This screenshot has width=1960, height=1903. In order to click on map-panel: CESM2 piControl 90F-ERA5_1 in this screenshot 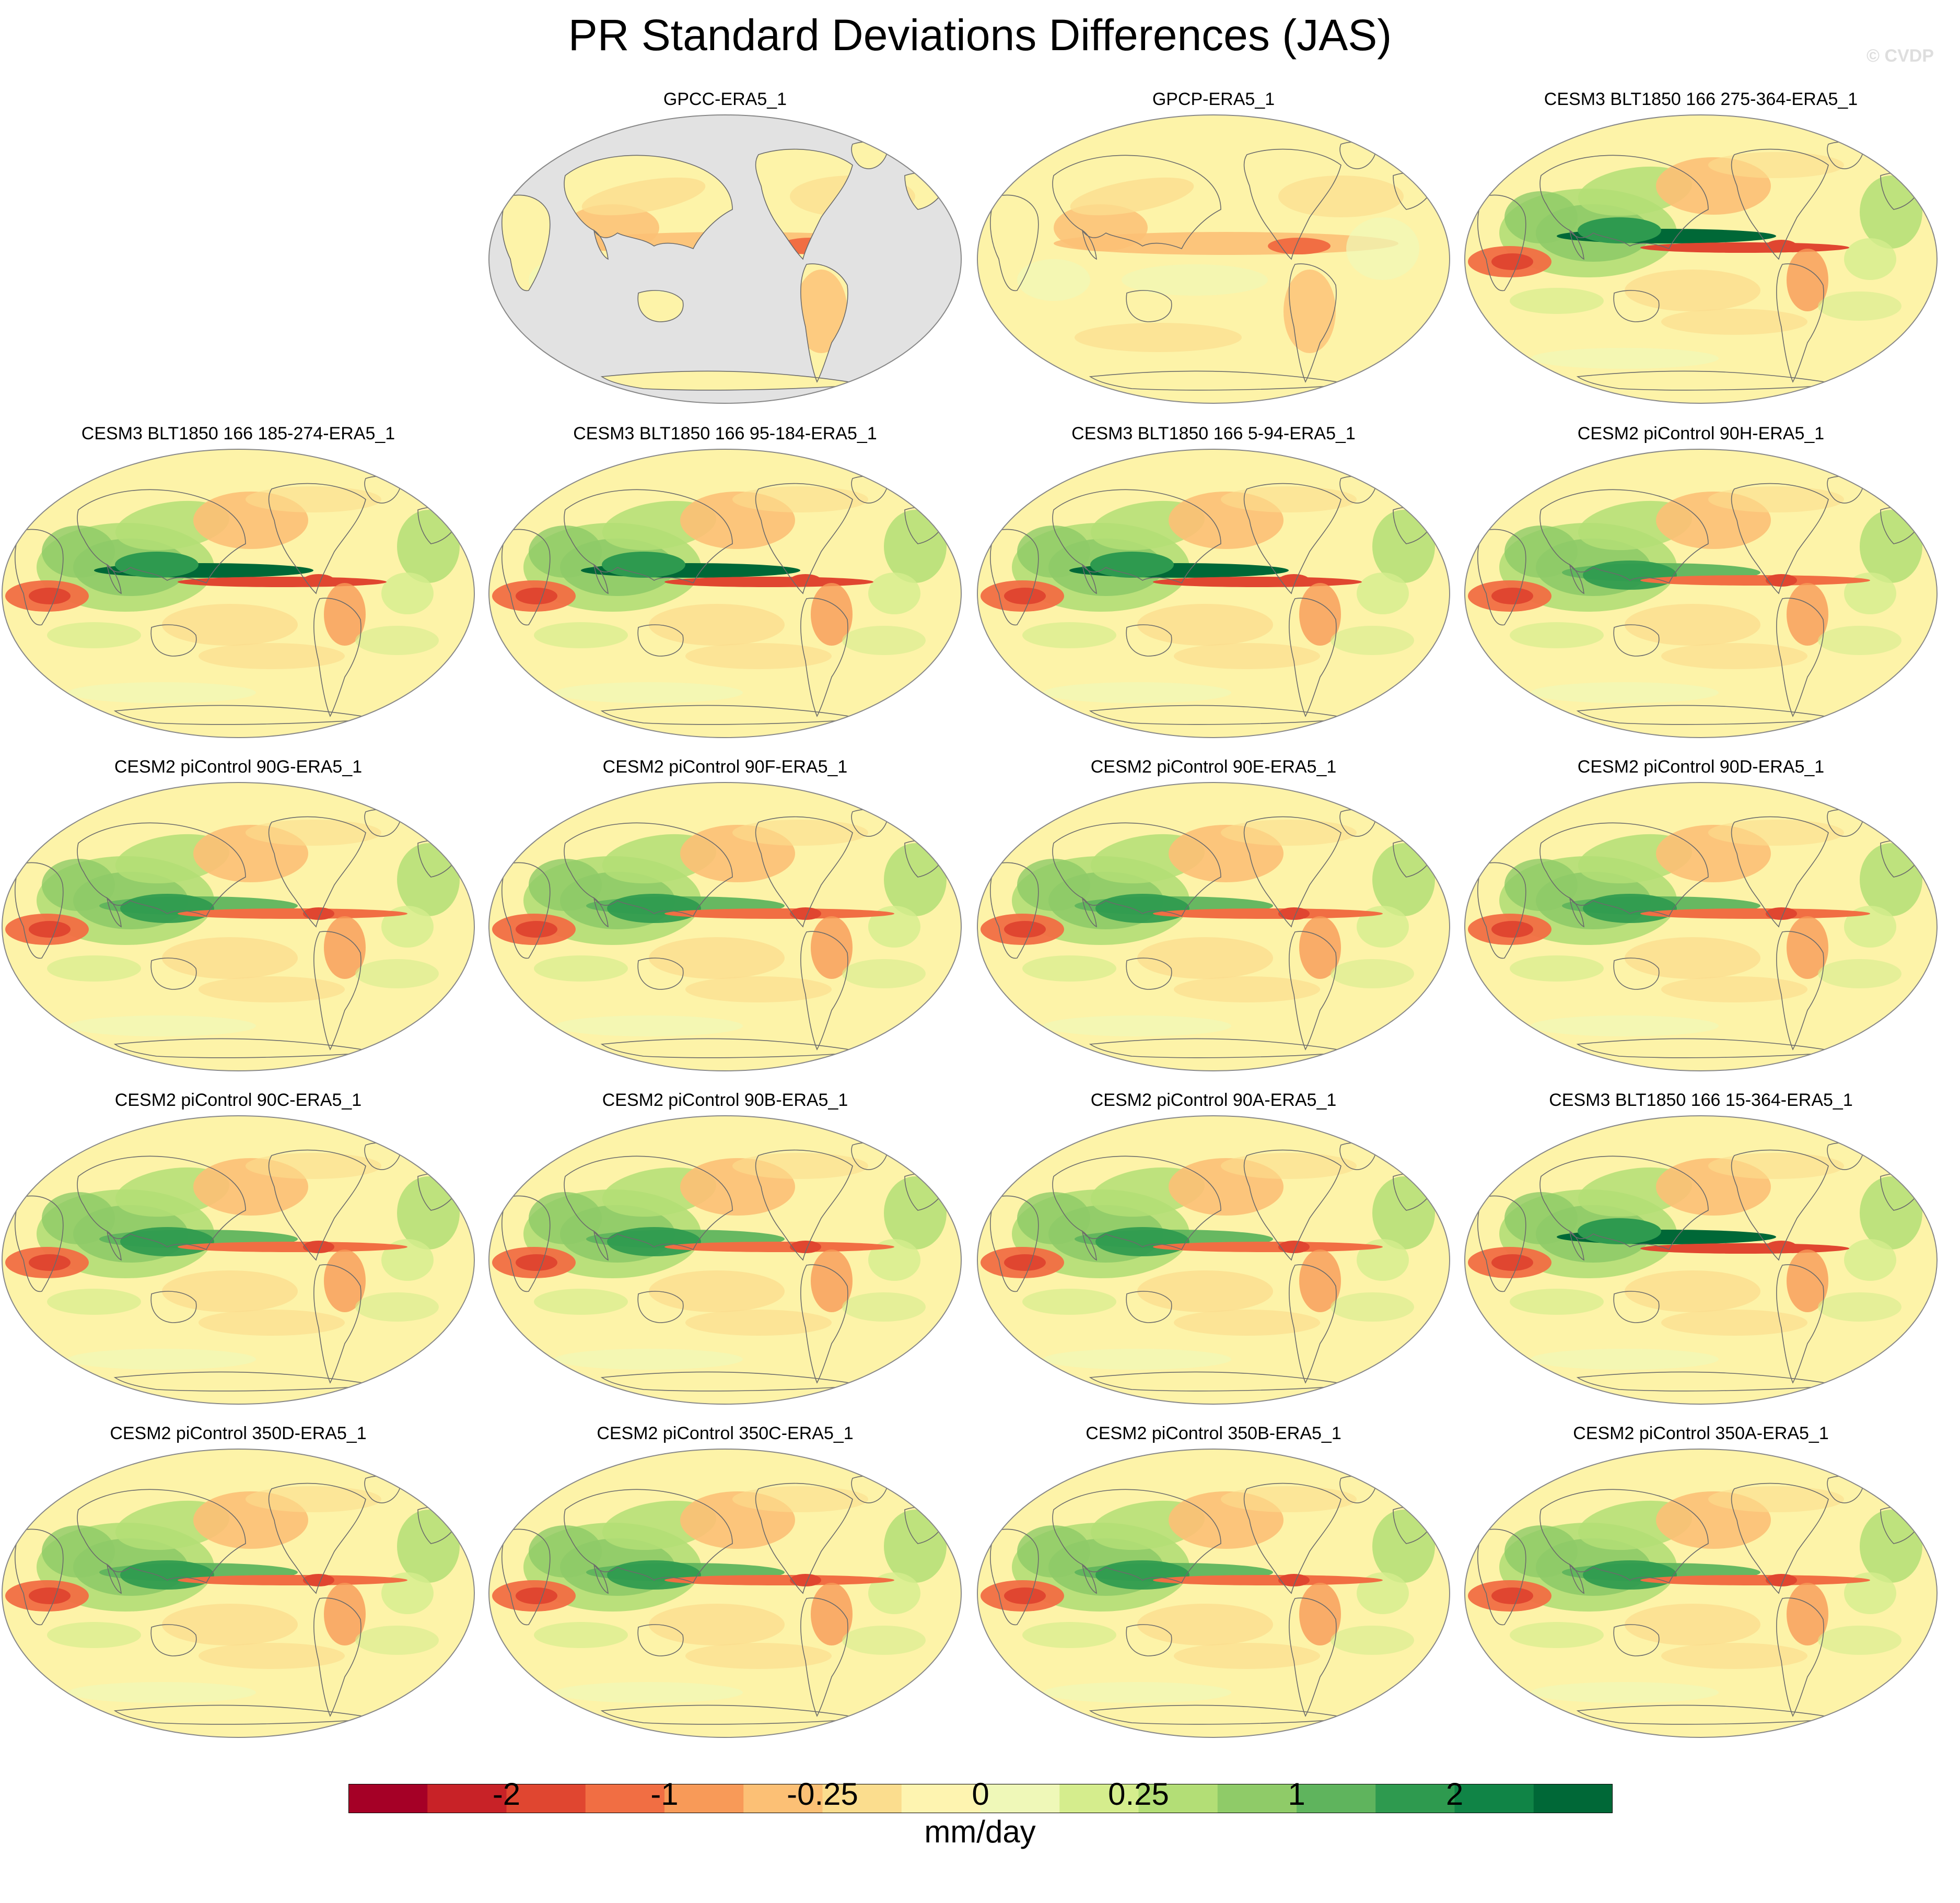, I will do `click(725, 923)`.